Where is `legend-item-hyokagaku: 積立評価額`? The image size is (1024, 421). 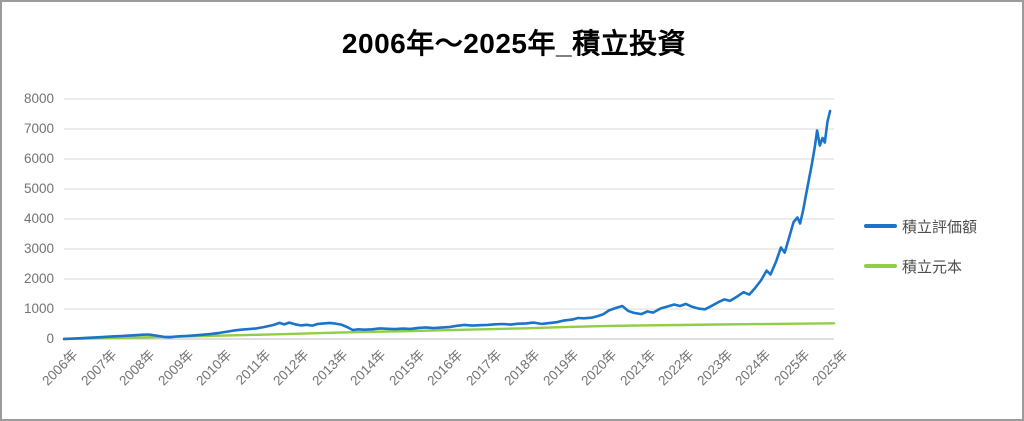
legend-item-hyokagaku: 積立評価額 is located at coordinates (920, 226).